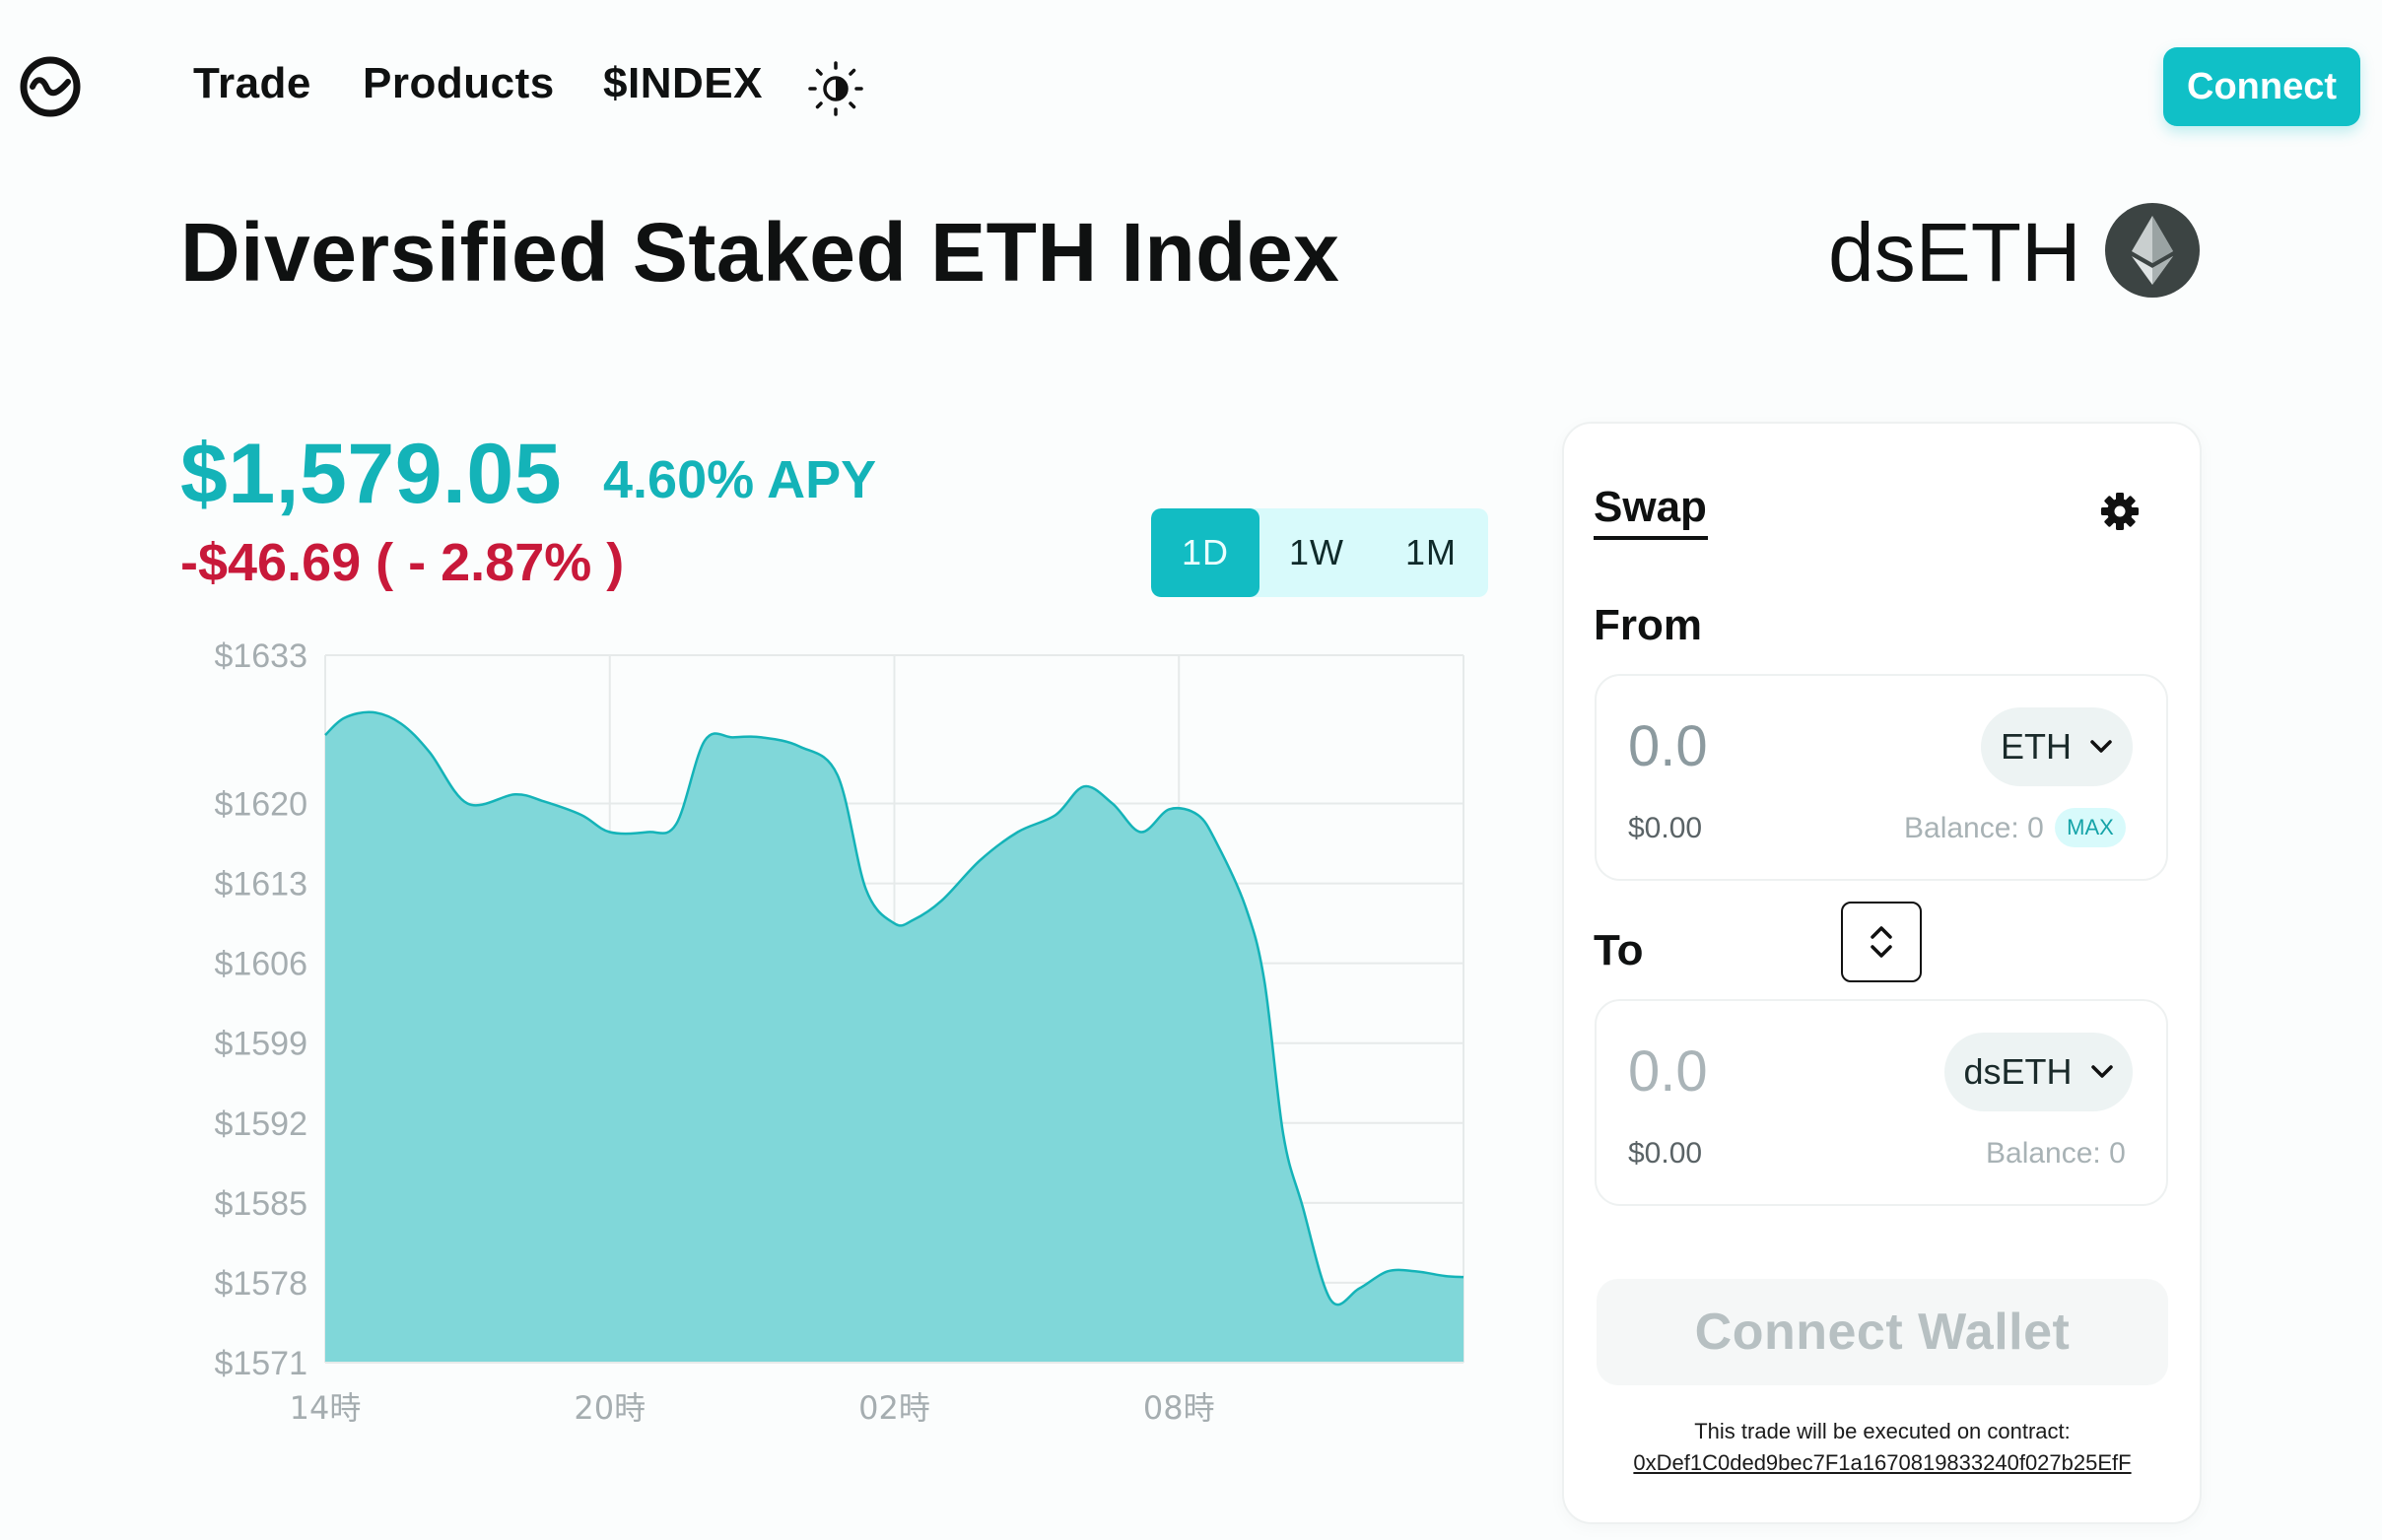 Image resolution: width=2382 pixels, height=1540 pixels. What do you see at coordinates (2120, 512) in the screenshot?
I see `settings-gear-icon` at bounding box center [2120, 512].